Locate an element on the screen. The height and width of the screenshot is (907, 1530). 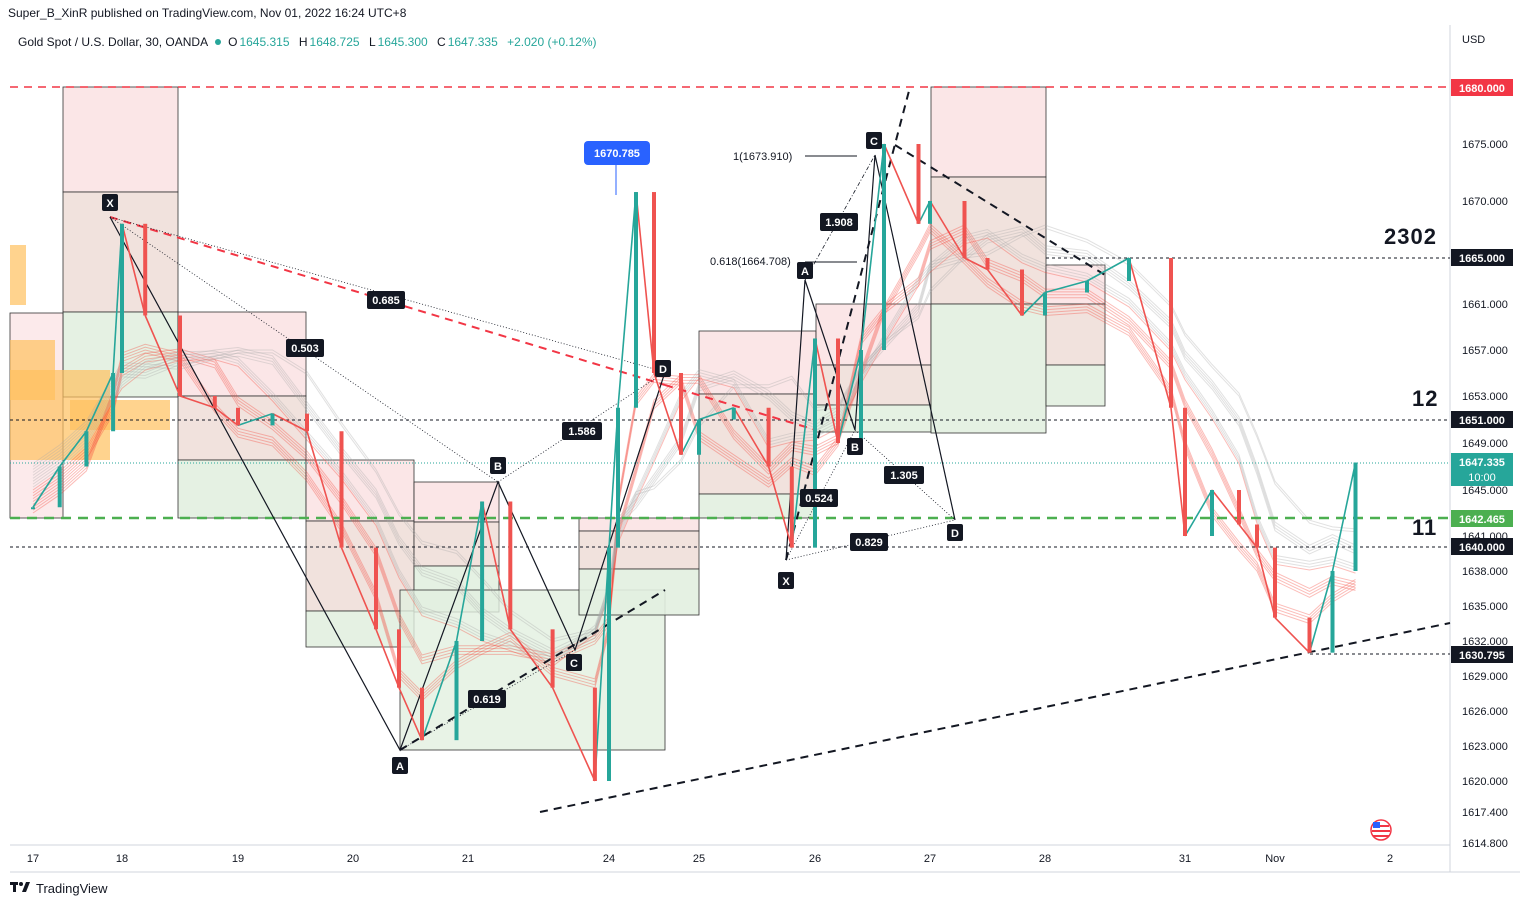
y-tick-label: 1638.000 is located at coordinates (1485, 572).